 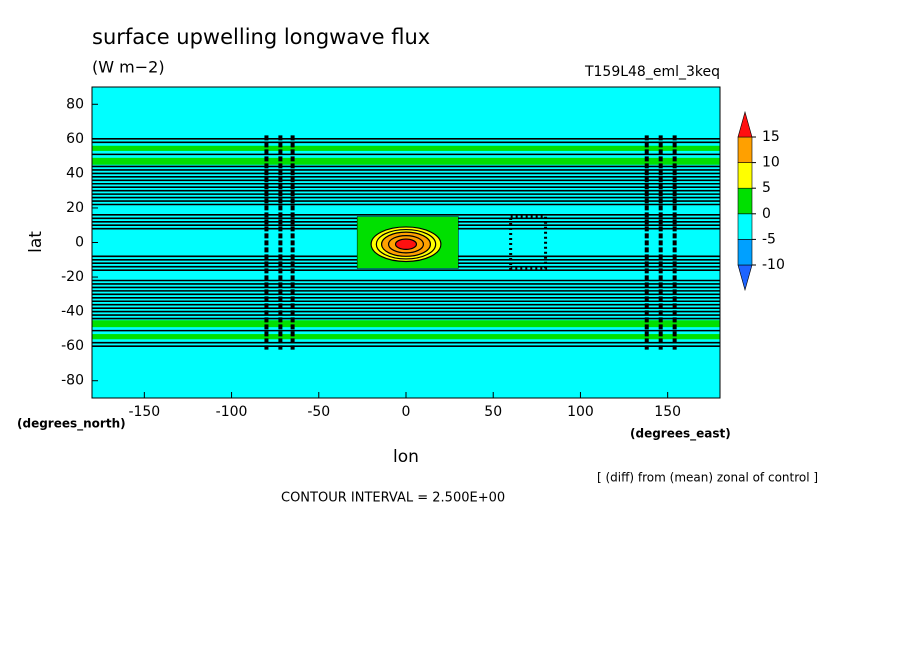 What do you see at coordinates (232, 412) in the screenshot?
I see `x-tick-label: -100` at bounding box center [232, 412].